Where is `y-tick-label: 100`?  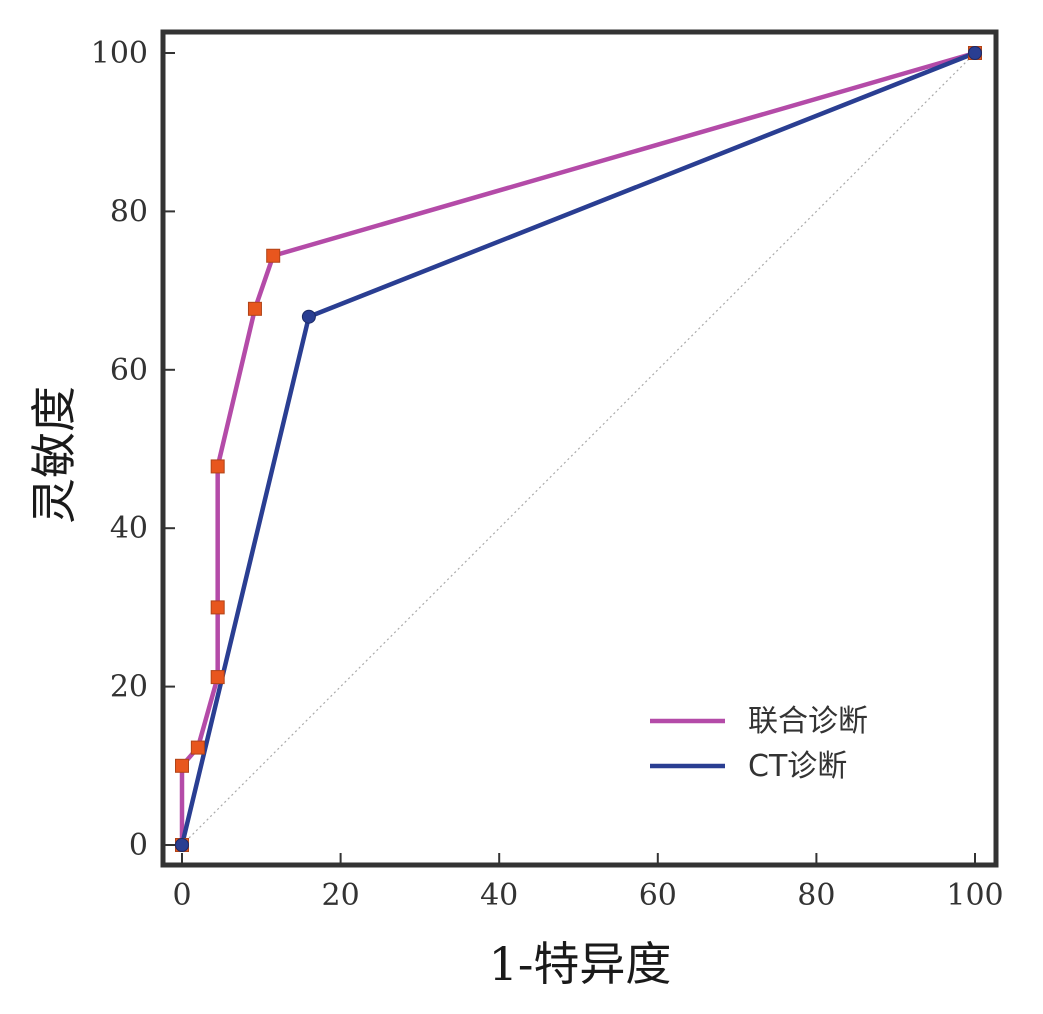 y-tick-label: 100 is located at coordinates (119, 53).